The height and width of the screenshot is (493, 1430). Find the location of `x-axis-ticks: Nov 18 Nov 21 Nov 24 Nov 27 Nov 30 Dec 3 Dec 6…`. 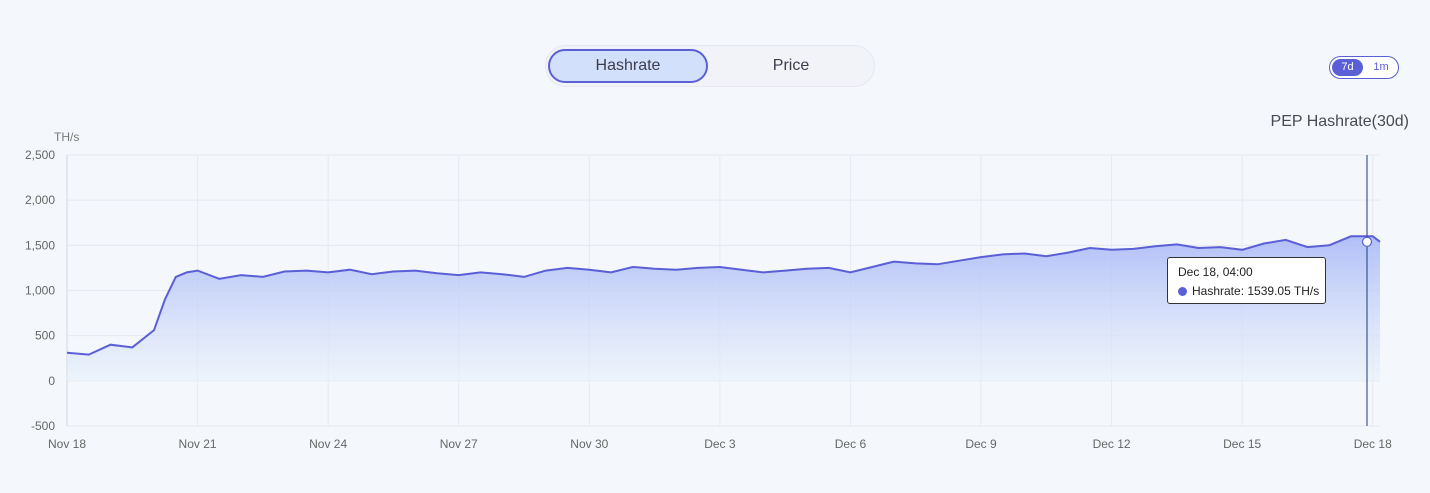

x-axis-ticks: Nov 18 Nov 21 Nov 24 Nov 27 Nov 30 Dec 3 Dec 6… is located at coordinates (720, 444).